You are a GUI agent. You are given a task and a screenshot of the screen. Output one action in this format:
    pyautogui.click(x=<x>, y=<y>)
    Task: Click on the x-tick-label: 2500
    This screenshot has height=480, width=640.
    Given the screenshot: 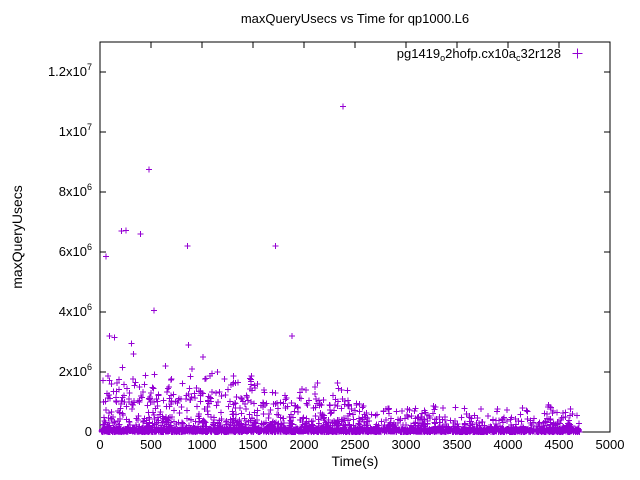 What is the action you would take?
    pyautogui.click(x=355, y=444)
    